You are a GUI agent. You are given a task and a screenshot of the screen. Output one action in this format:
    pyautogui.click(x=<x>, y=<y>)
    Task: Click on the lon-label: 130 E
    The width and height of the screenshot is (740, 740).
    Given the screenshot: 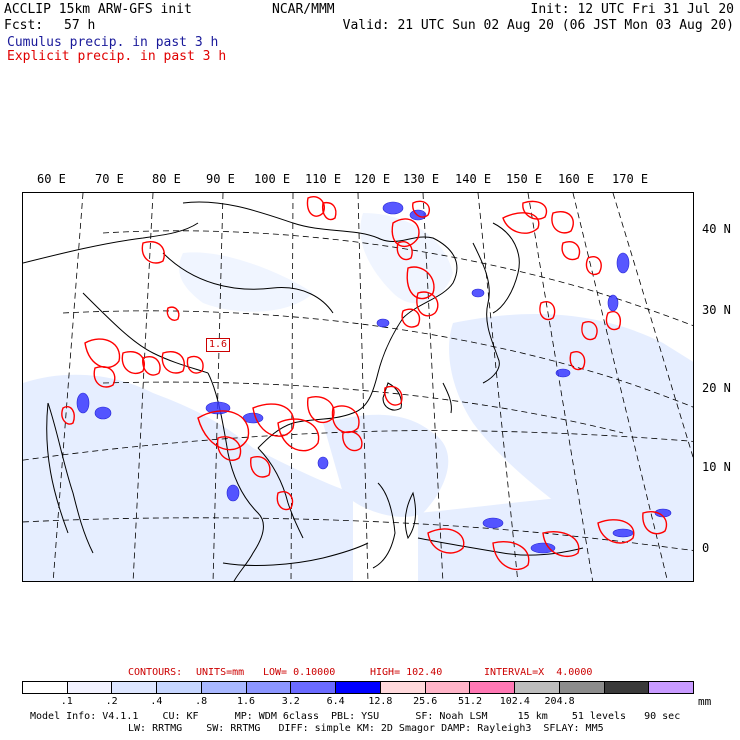 What is the action you would take?
    pyautogui.click(x=421, y=179)
    